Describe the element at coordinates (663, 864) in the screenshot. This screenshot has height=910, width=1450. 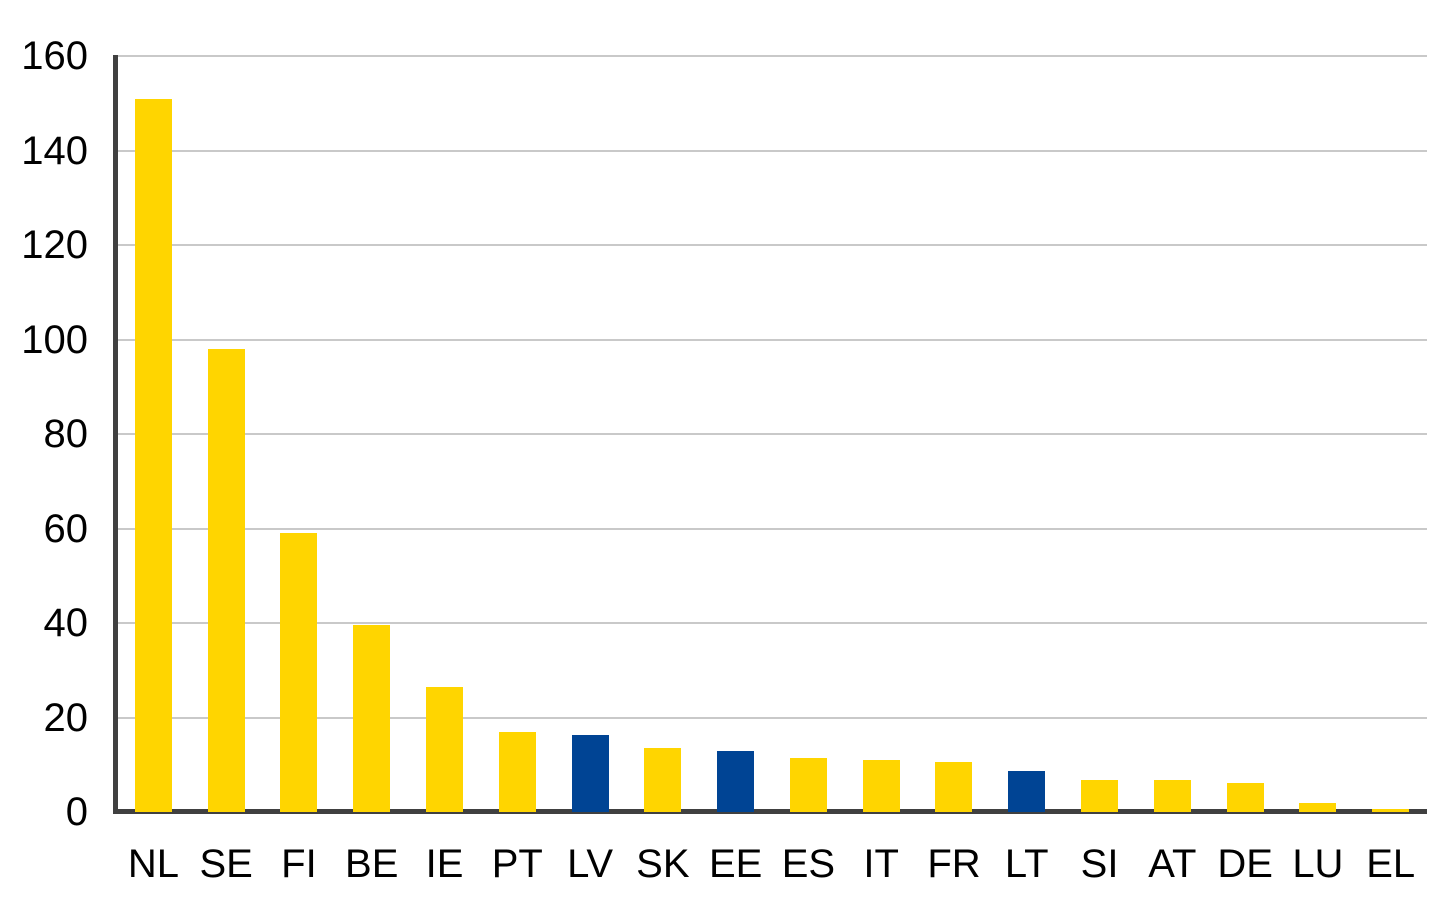
I see `x-tick-label-SK: SK` at that location.